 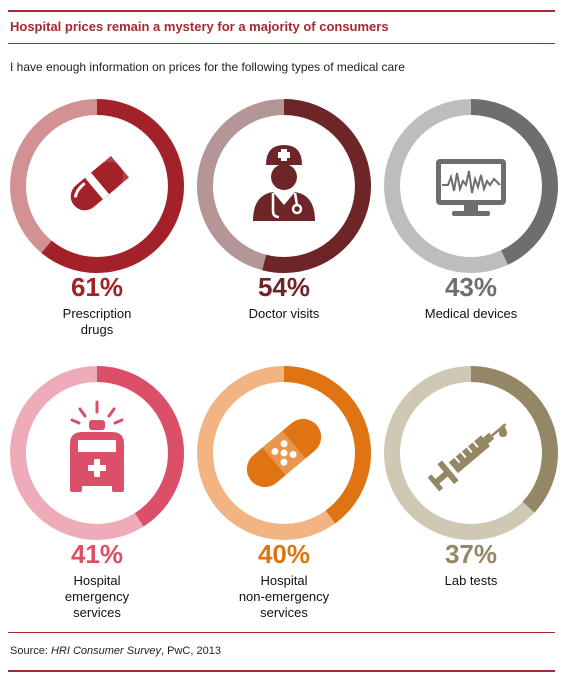 I want to click on category-label-line: Doctor visits, so click(x=284, y=313).